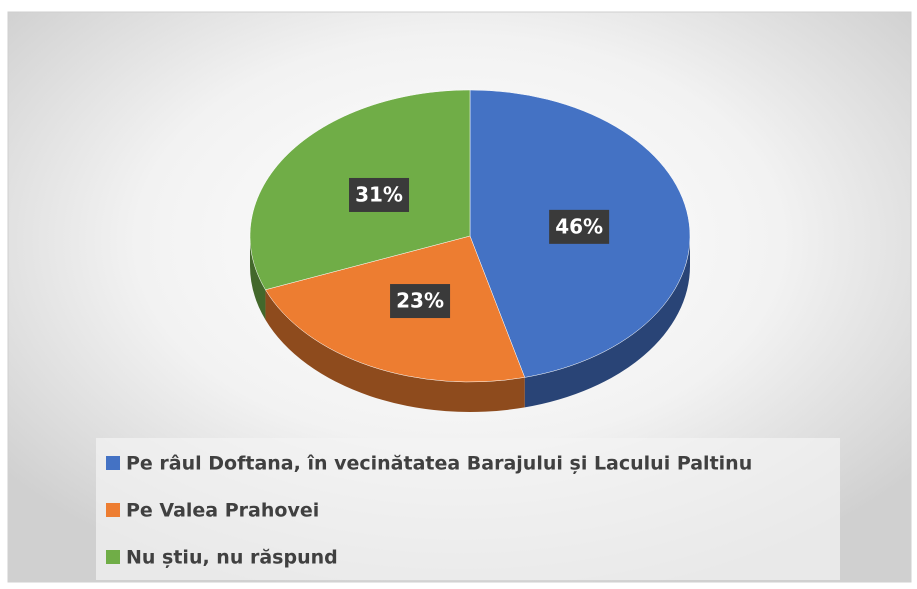 The width and height of the screenshot is (917, 589). I want to click on data-label: 31%, so click(379, 194).